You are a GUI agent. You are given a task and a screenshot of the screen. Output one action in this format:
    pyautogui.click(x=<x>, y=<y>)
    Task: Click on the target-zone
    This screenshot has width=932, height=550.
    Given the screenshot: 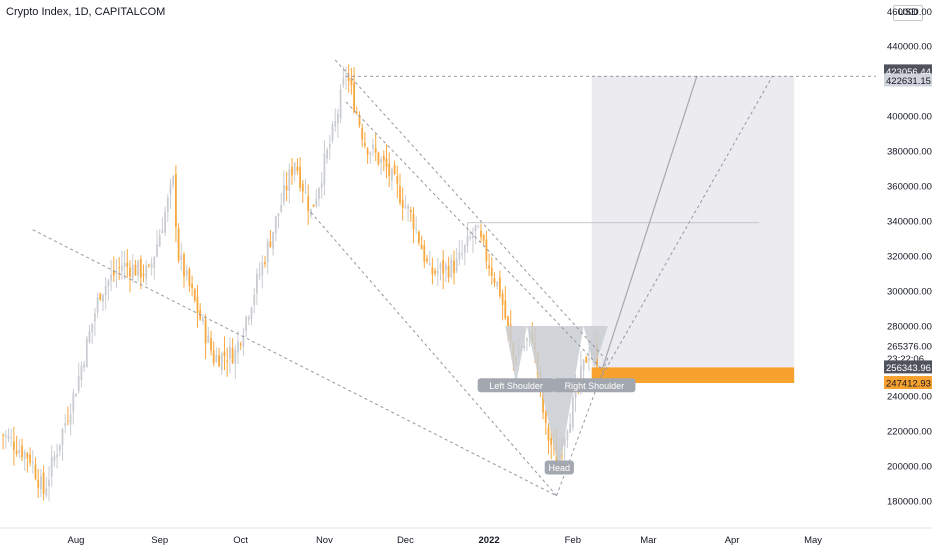 What is the action you would take?
    pyautogui.click(x=693, y=222)
    